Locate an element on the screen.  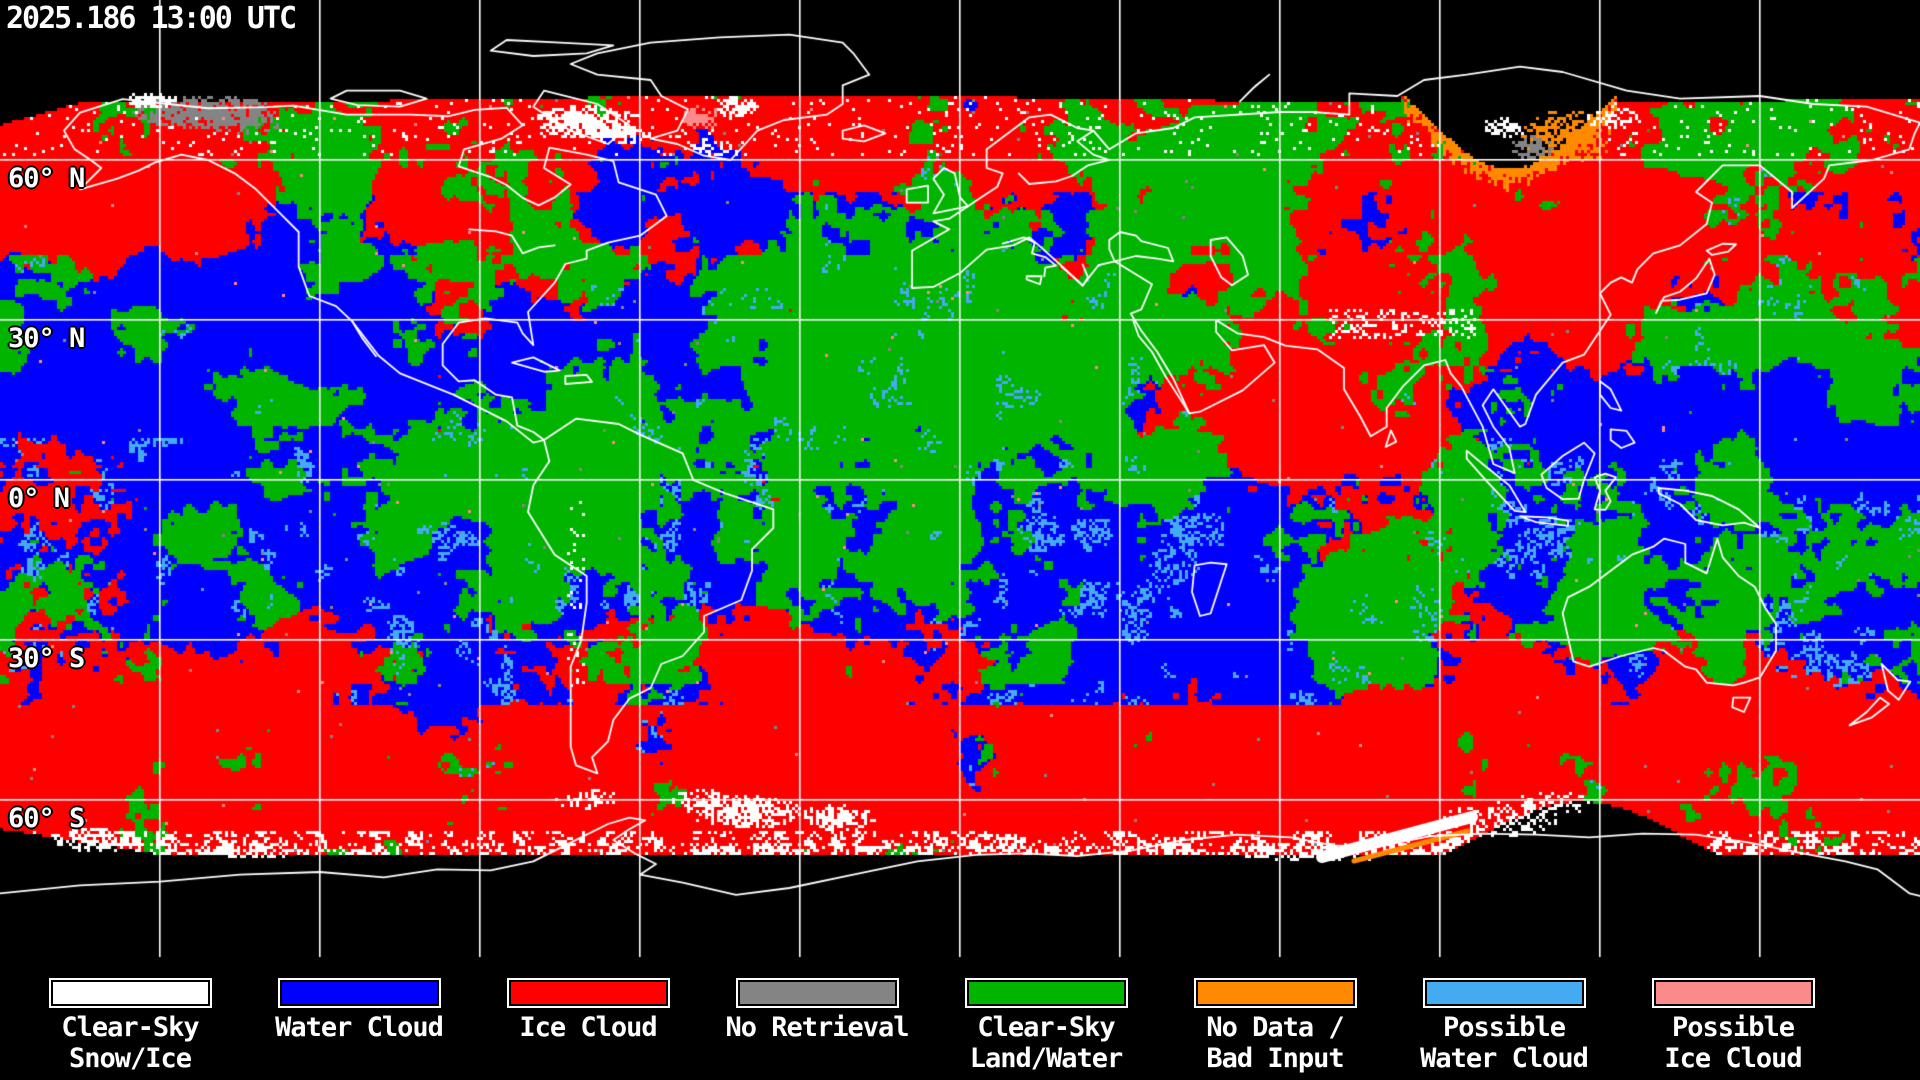
legend-swatch-clear_sky_land_water is located at coordinates (1046, 993).